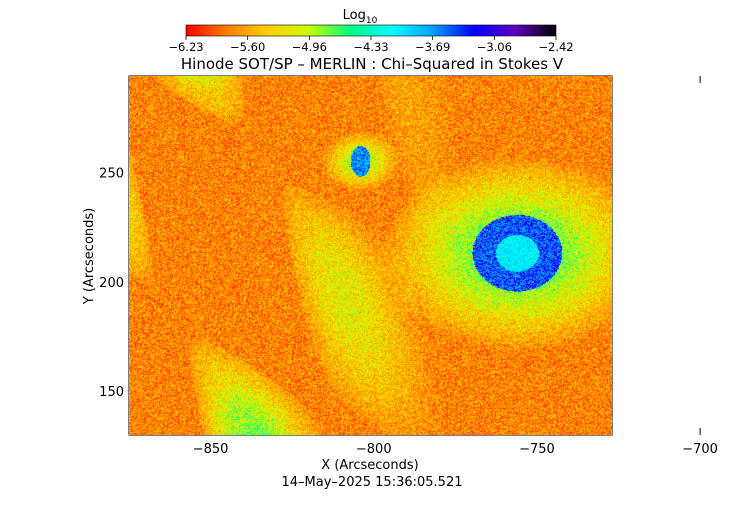 The width and height of the screenshot is (740, 512). Describe the element at coordinates (360, 17) in the screenshot. I see `colorbar-label: Log10` at that location.